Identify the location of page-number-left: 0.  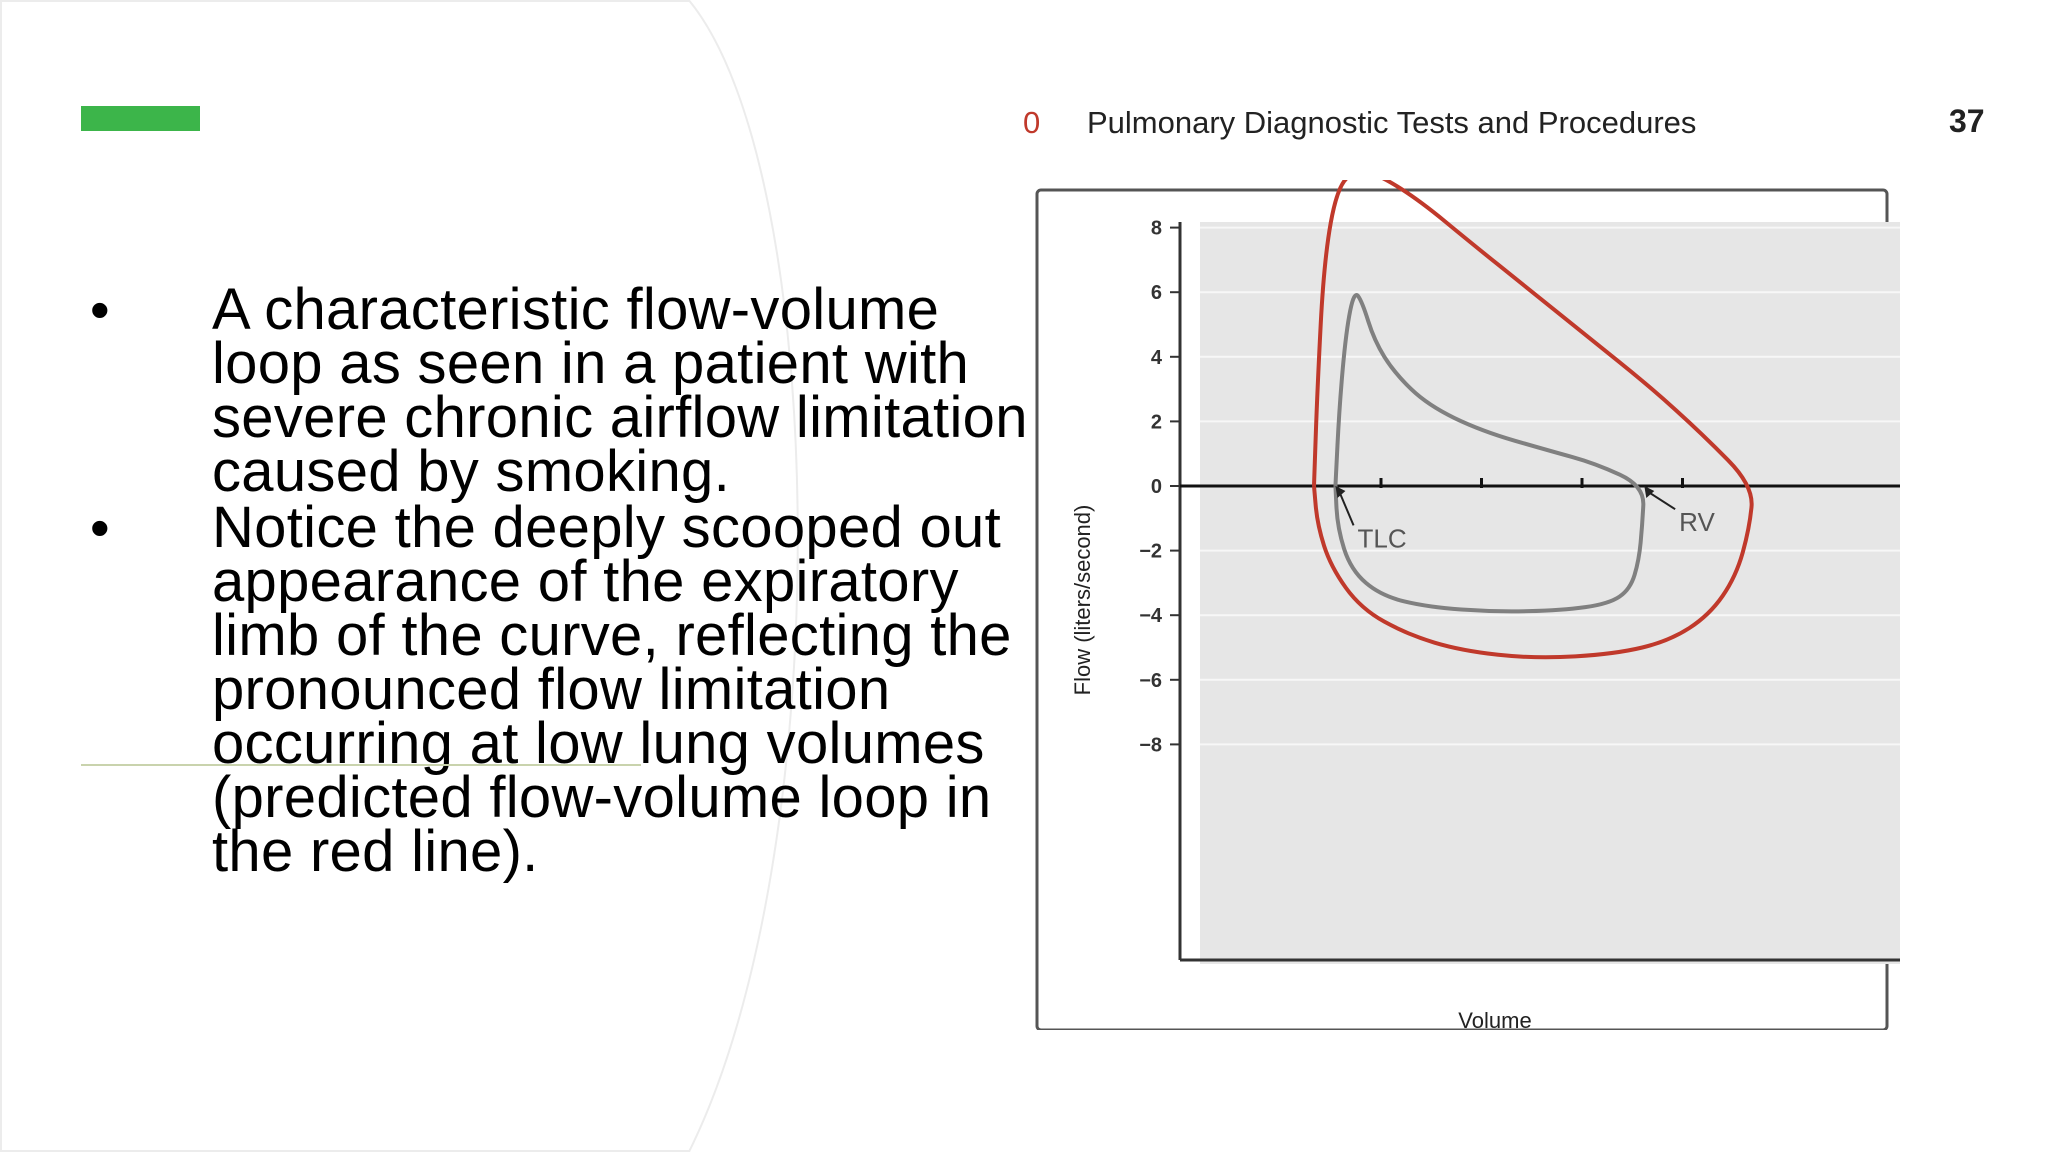
(1032, 122).